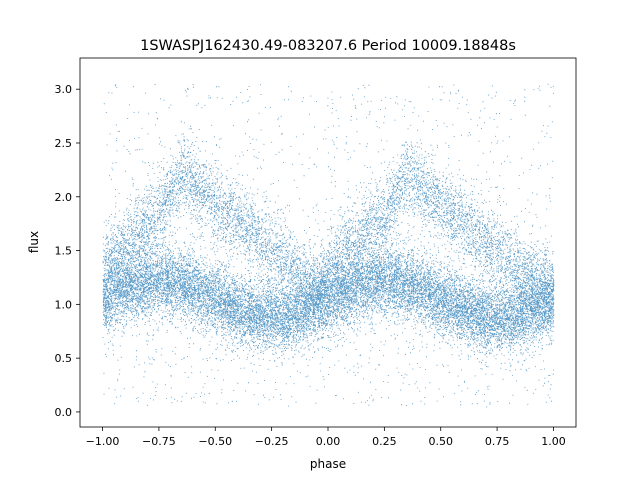  Describe the element at coordinates (328, 464) in the screenshot. I see `x-axis-label: phase` at that location.